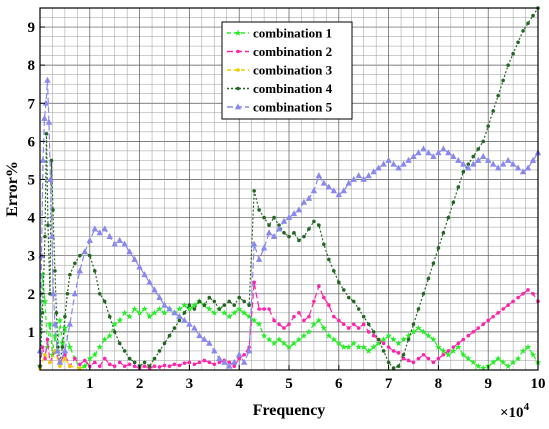  Describe the element at coordinates (32, 28) in the screenshot. I see `y-tick-label: 9` at that location.